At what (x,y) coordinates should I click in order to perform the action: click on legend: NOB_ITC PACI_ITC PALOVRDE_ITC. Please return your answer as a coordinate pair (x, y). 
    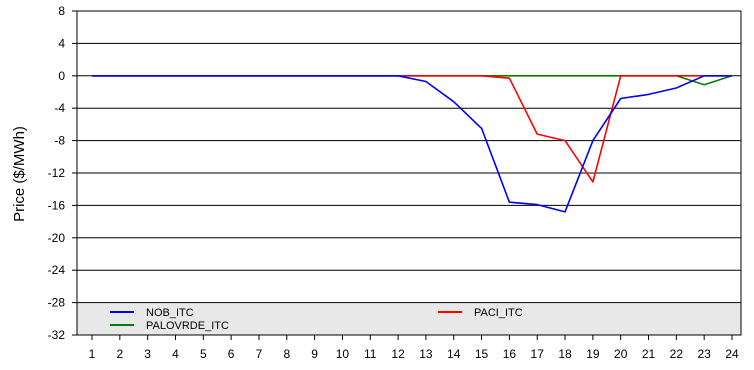
    Looking at the image, I should click on (316, 319).